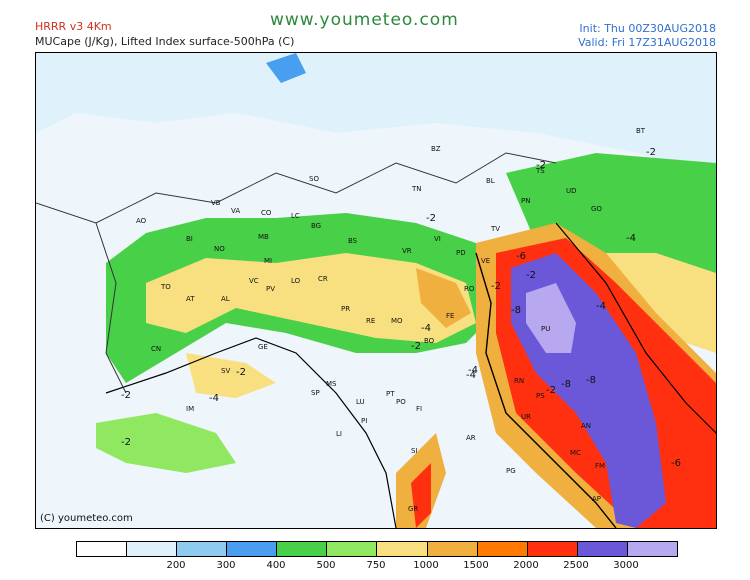  What do you see at coordinates (190, 299) in the screenshot?
I see `province-label: AT` at bounding box center [190, 299].